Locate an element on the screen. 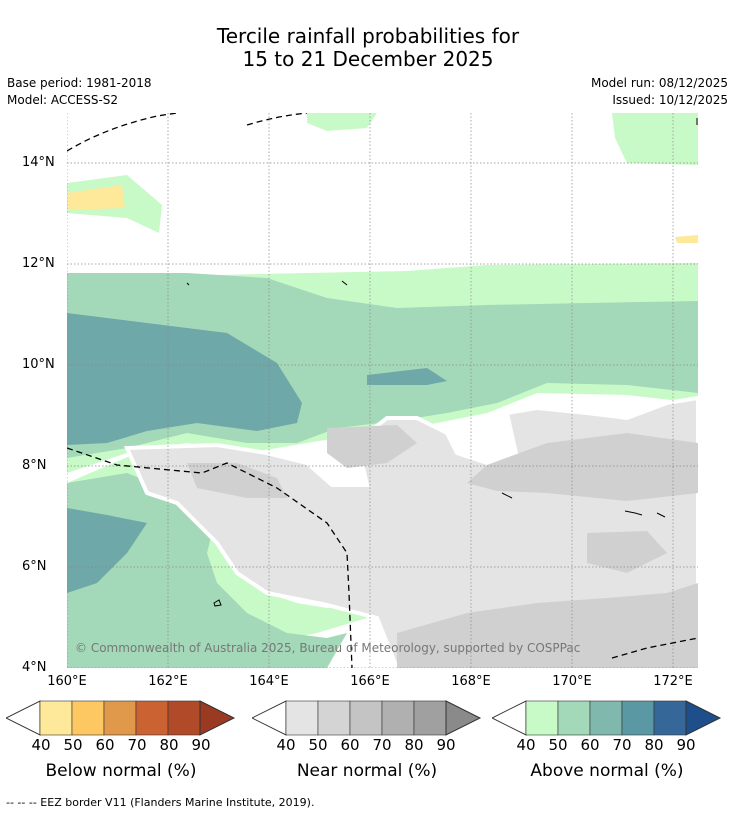 This screenshot has height=816, width=736. below-tick-90: 90 is located at coordinates (201, 745).